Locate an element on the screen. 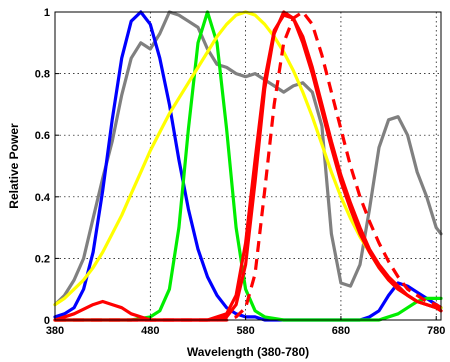 This screenshot has height=362, width=450. x-tick-label: 580 is located at coordinates (245, 331).